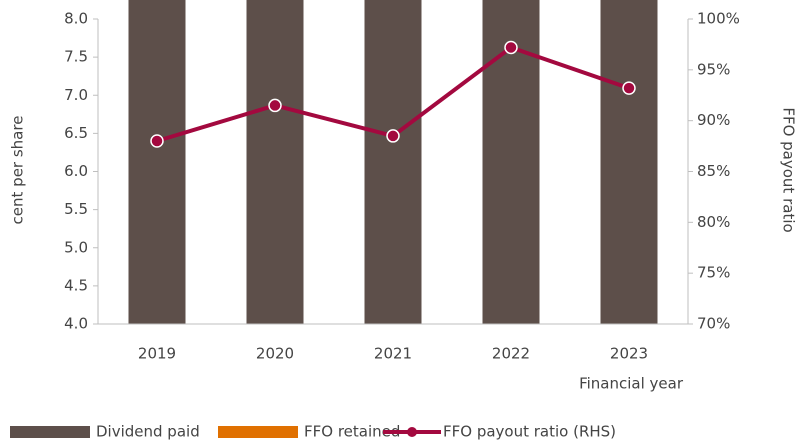 Image resolution: width=803 pixels, height=443 pixels. Describe the element at coordinates (148, 432) in the screenshot. I see `legend-label: Dividend paid` at that location.